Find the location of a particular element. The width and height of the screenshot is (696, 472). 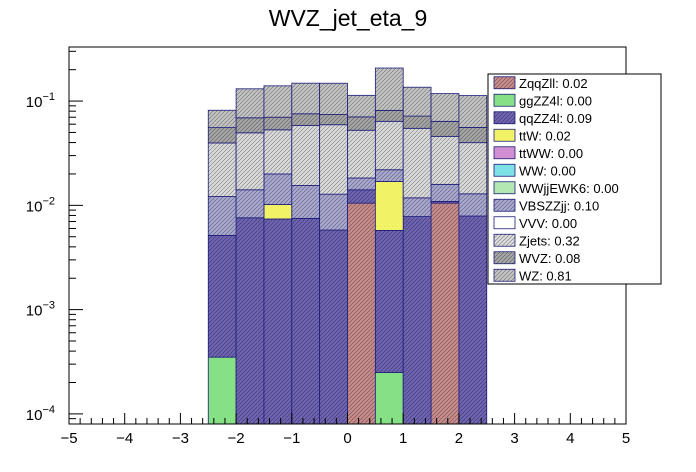

y-tick-label: 10⁻³ is located at coordinates (40, 310).